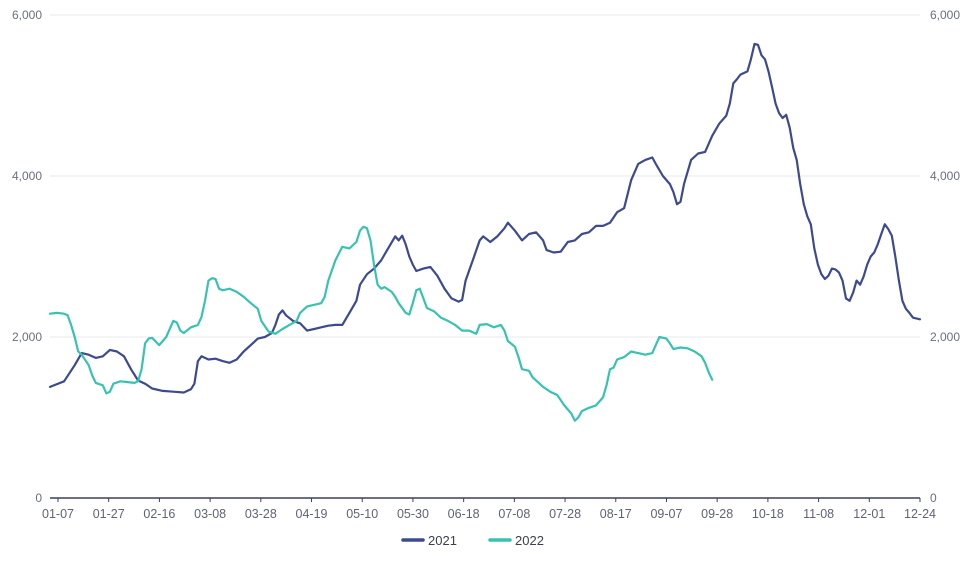  What do you see at coordinates (666, 514) in the screenshot?
I see `x-tick-label: 09-07` at bounding box center [666, 514].